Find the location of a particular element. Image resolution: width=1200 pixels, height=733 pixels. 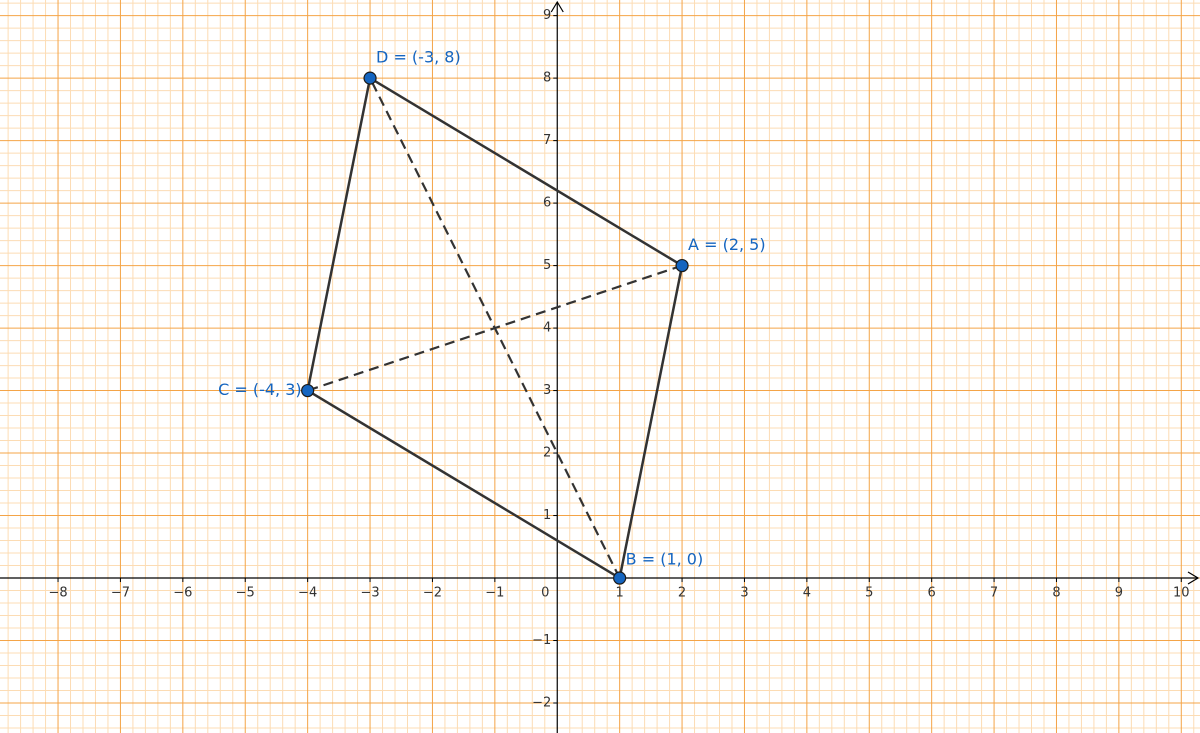

x-tick-label: −5 is located at coordinates (245, 593).